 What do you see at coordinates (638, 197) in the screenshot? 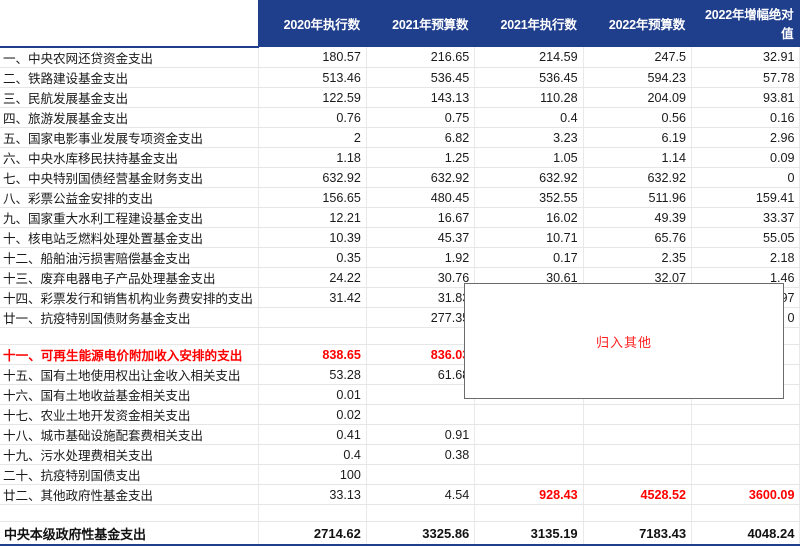
I see `row-value-cell: 511.96` at bounding box center [638, 197].